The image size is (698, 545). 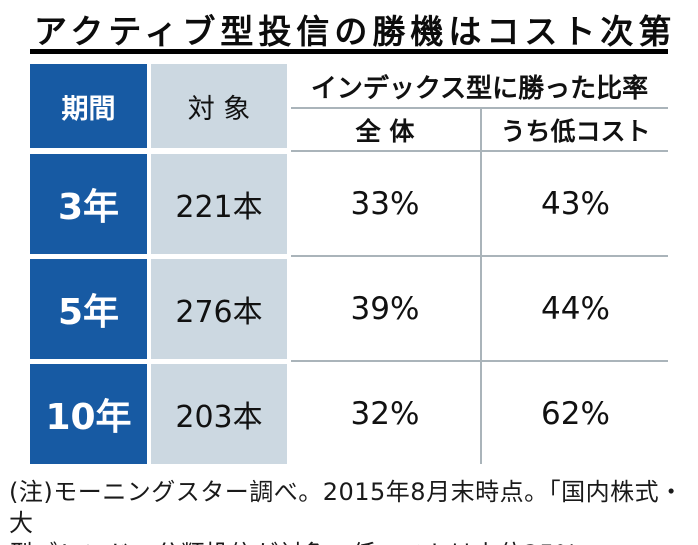 I want to click on cell-period-10y: 10年, so click(x=88, y=414).